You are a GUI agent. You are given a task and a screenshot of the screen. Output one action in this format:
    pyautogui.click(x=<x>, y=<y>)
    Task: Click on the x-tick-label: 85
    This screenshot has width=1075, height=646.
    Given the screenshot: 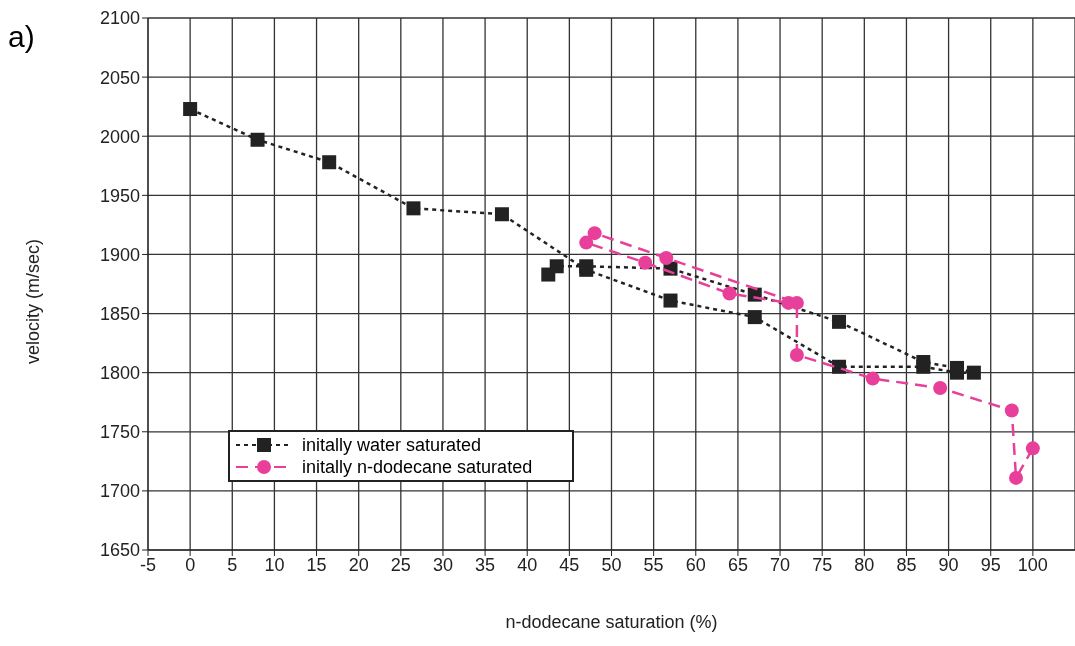 What is the action you would take?
    pyautogui.click(x=906, y=564)
    